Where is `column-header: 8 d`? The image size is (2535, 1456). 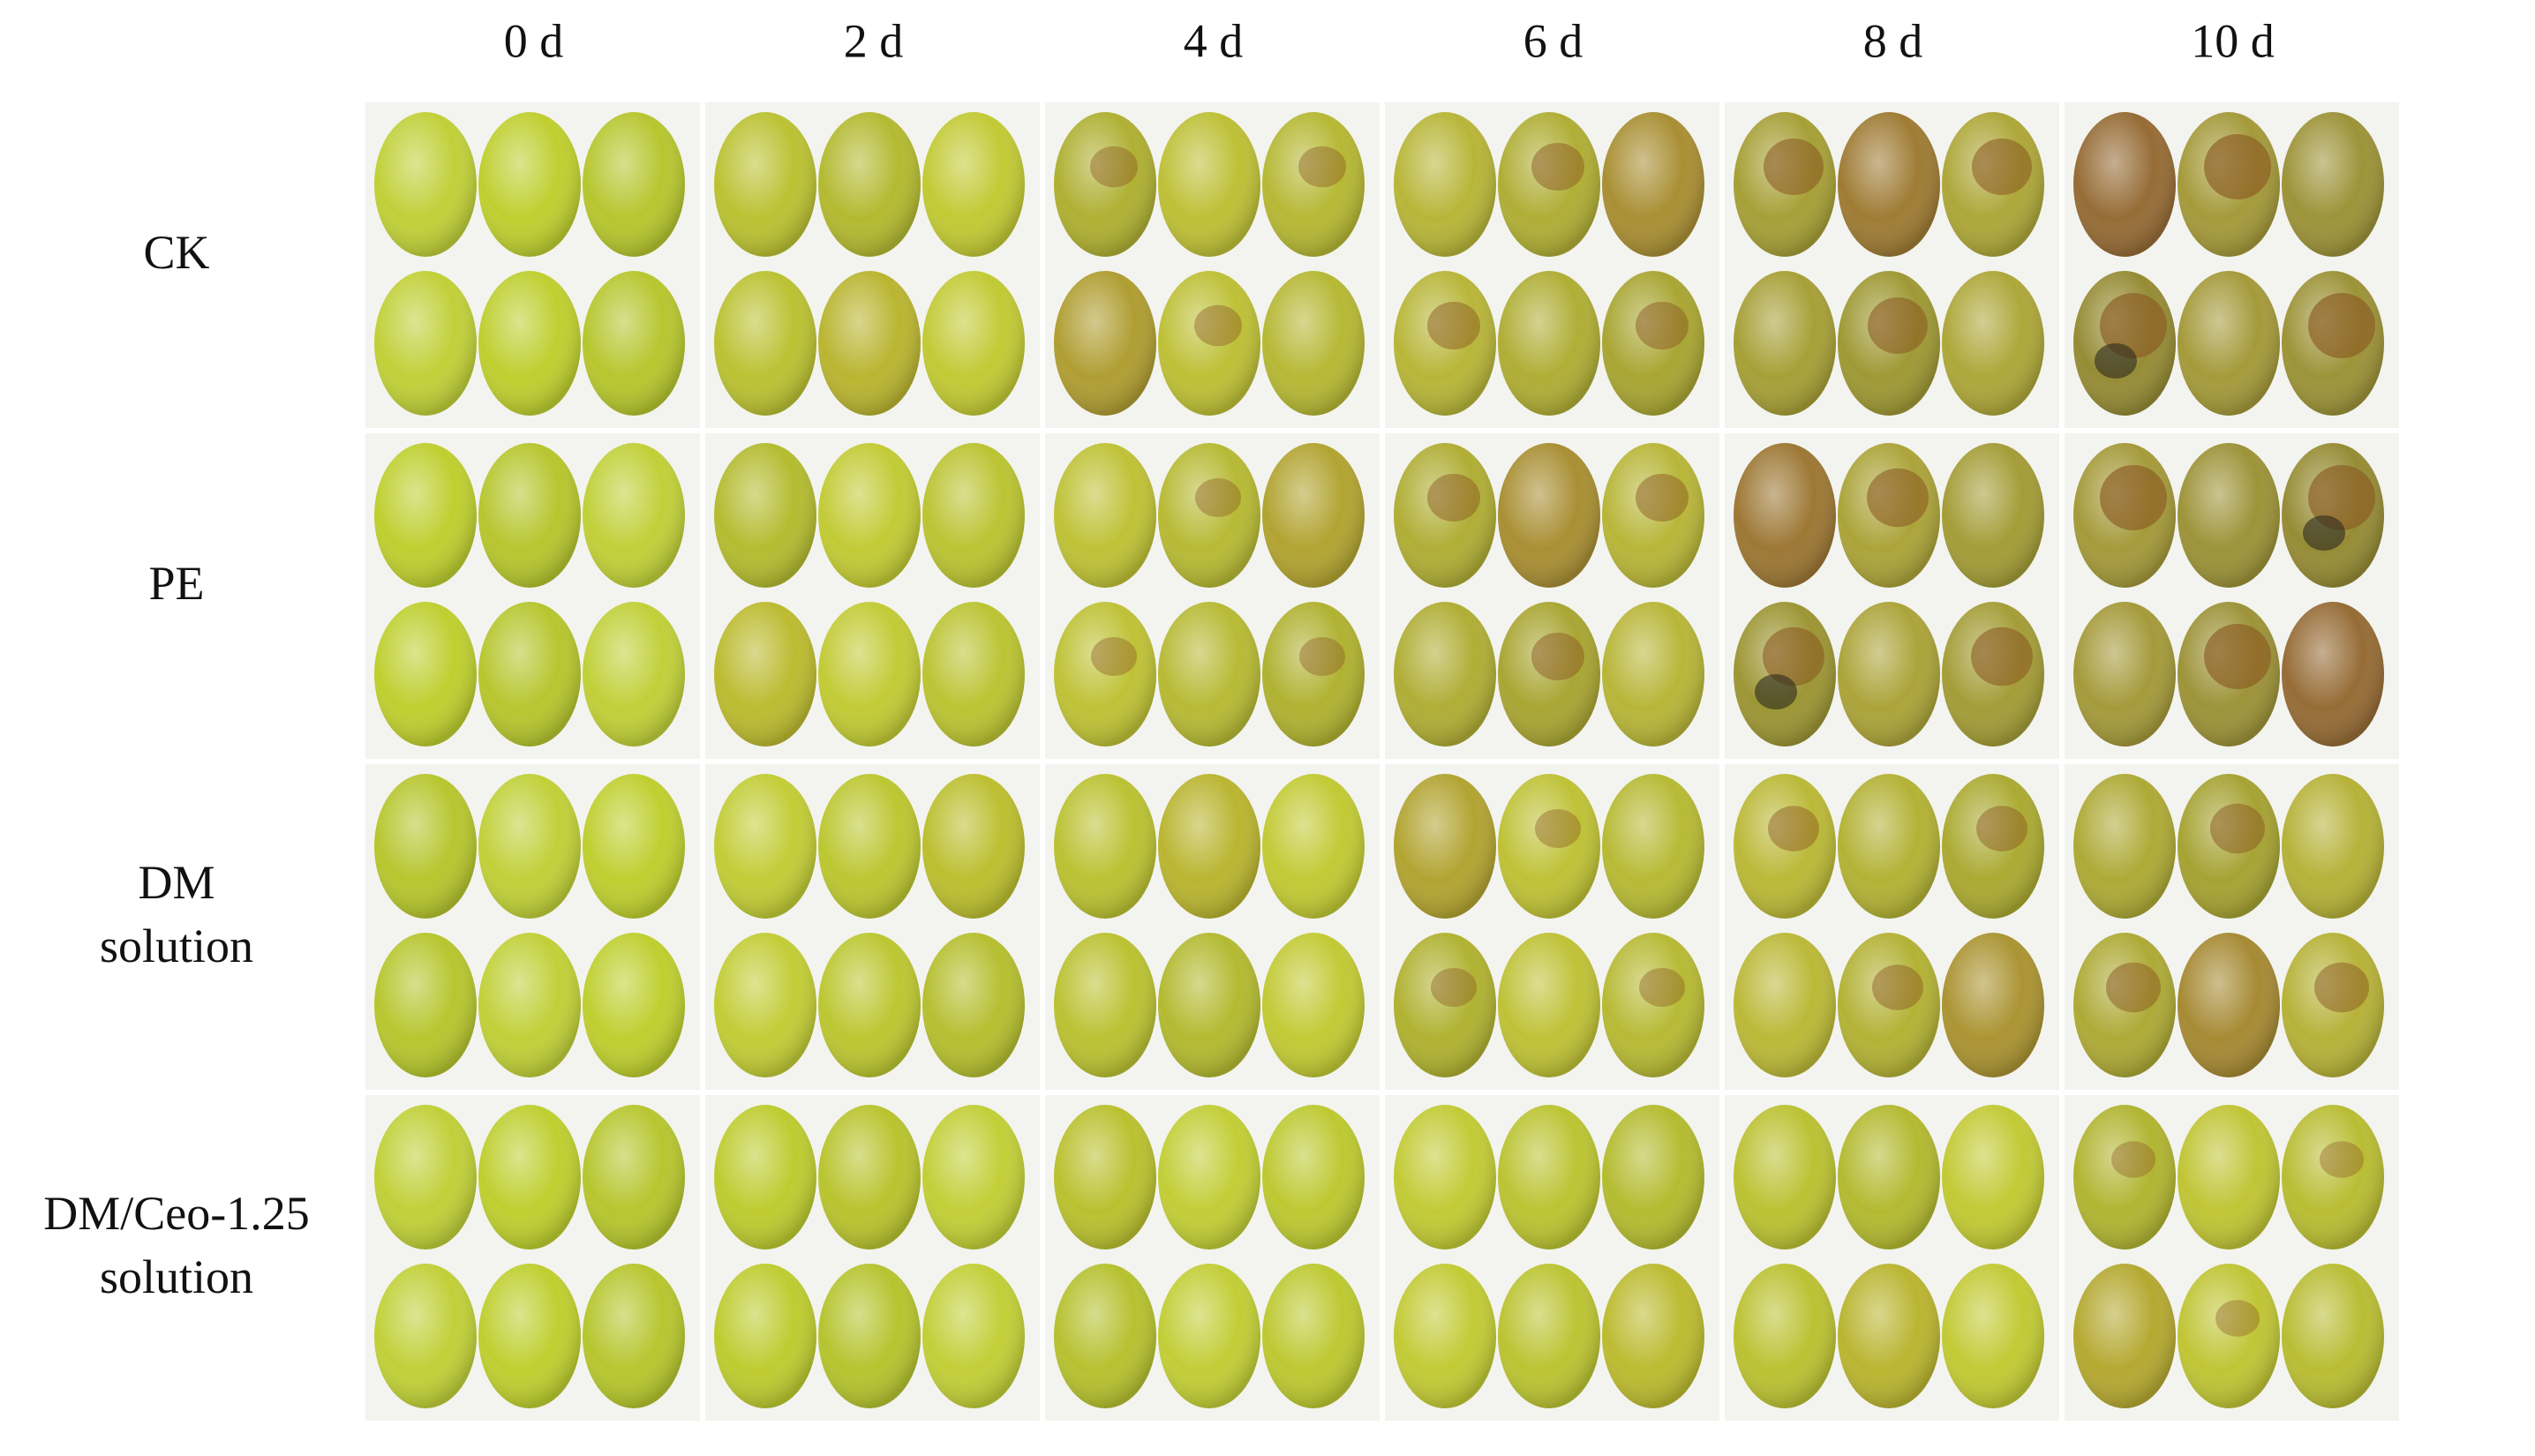
column-header: 8 d is located at coordinates (1893, 40).